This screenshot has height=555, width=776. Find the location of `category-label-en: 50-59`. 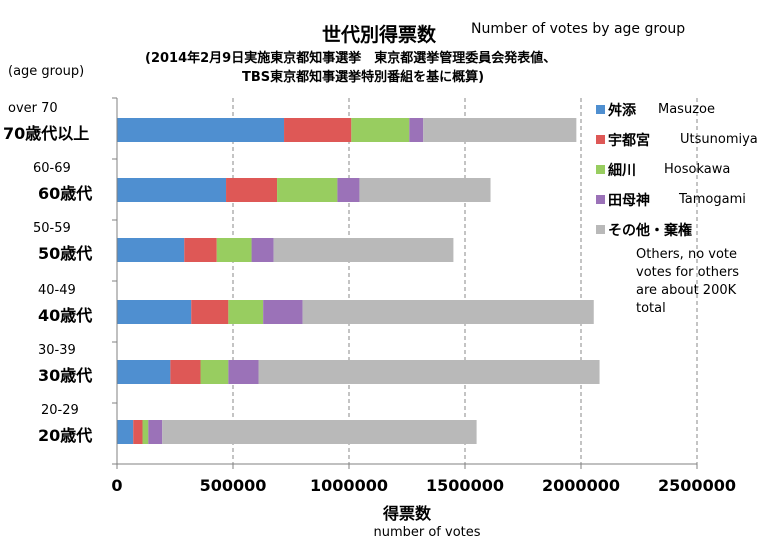

category-label-en: 50-59 is located at coordinates (52, 228).